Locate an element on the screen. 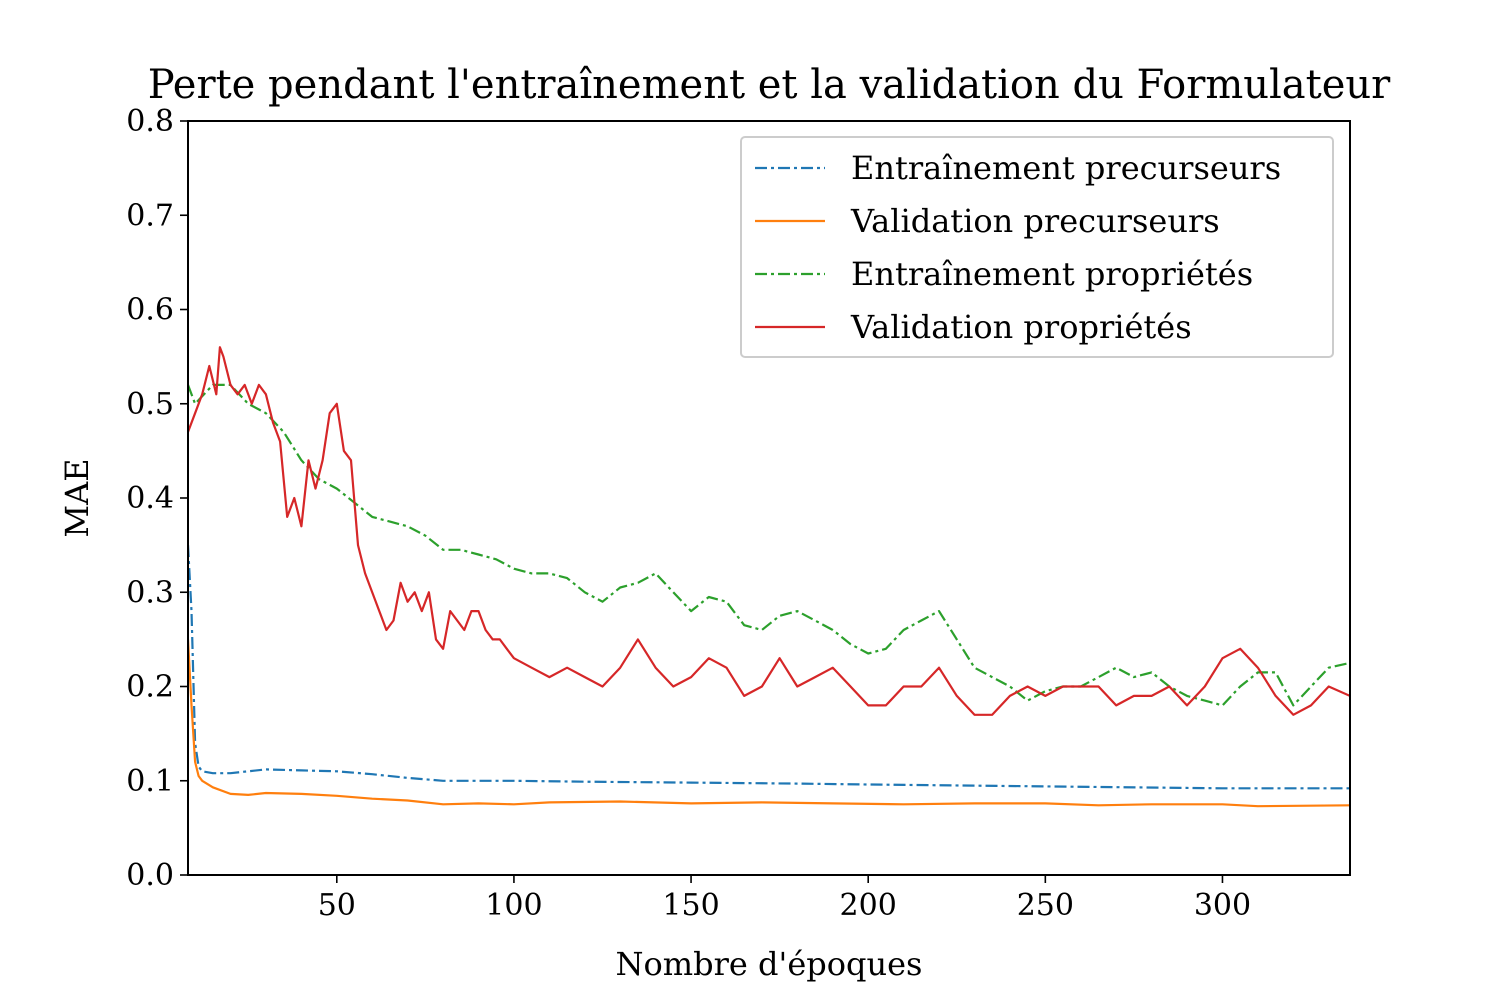 The height and width of the screenshot is (1000, 1500). legend-label-2: Validation precurseurs is located at coordinates (1035, 221).